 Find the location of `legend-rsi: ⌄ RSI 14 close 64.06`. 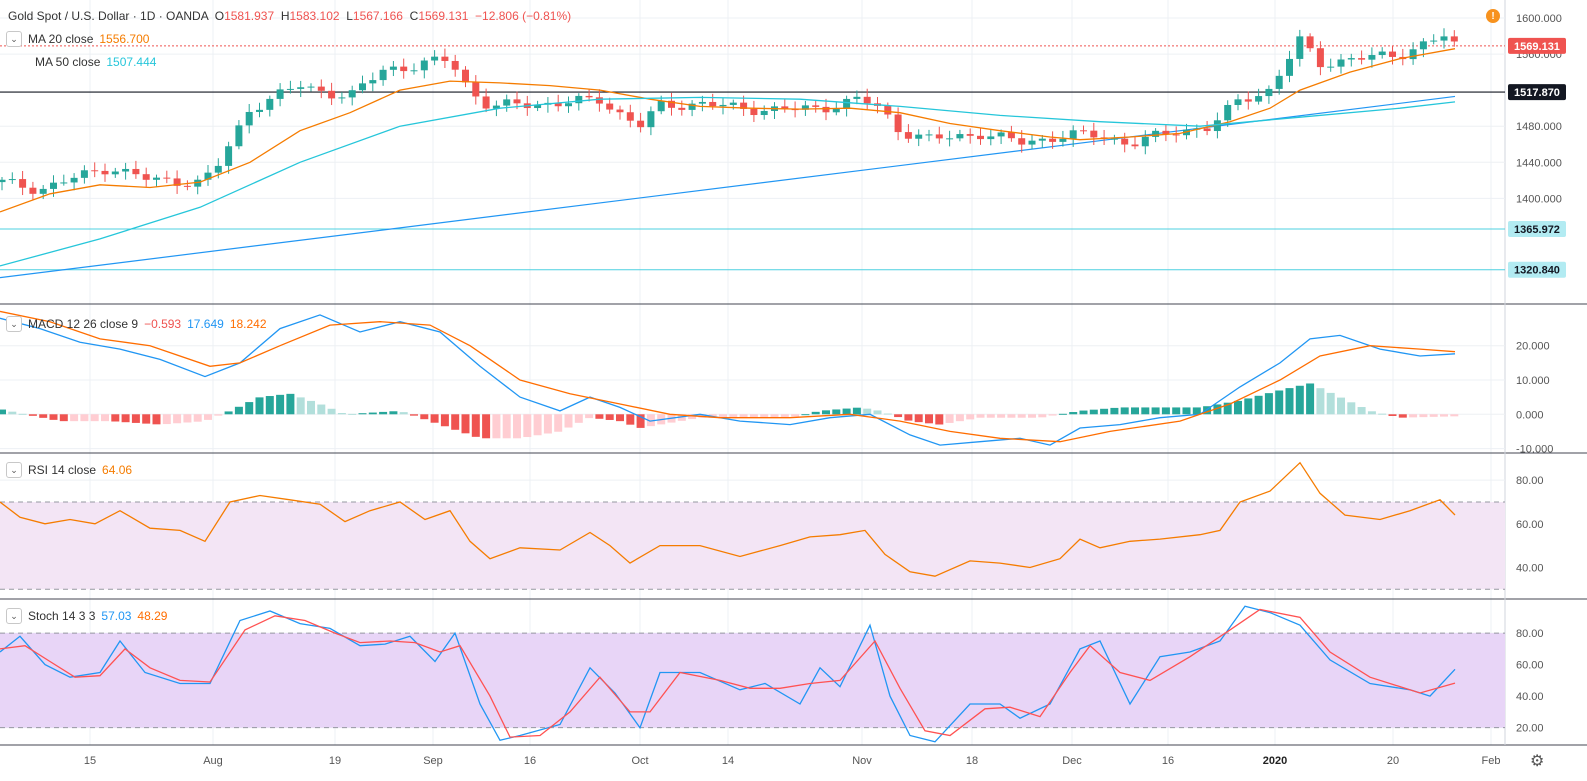

legend-rsi: ⌄ RSI 14 close 64.06 is located at coordinates (69, 470).